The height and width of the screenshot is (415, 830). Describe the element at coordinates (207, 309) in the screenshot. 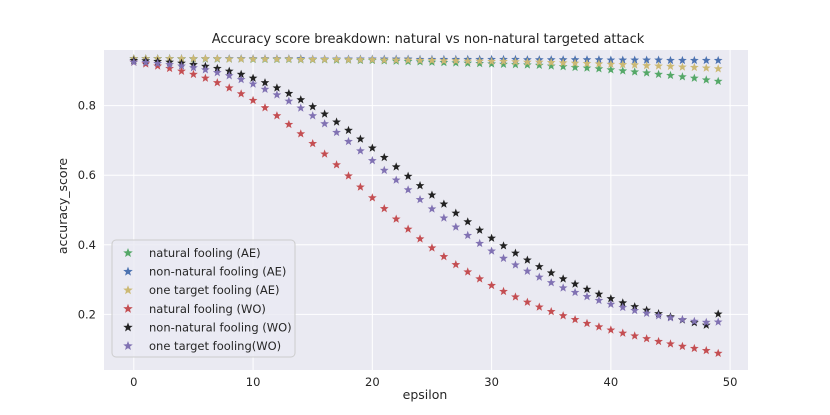

I see `legend-label: natural fooling (WO)` at that location.